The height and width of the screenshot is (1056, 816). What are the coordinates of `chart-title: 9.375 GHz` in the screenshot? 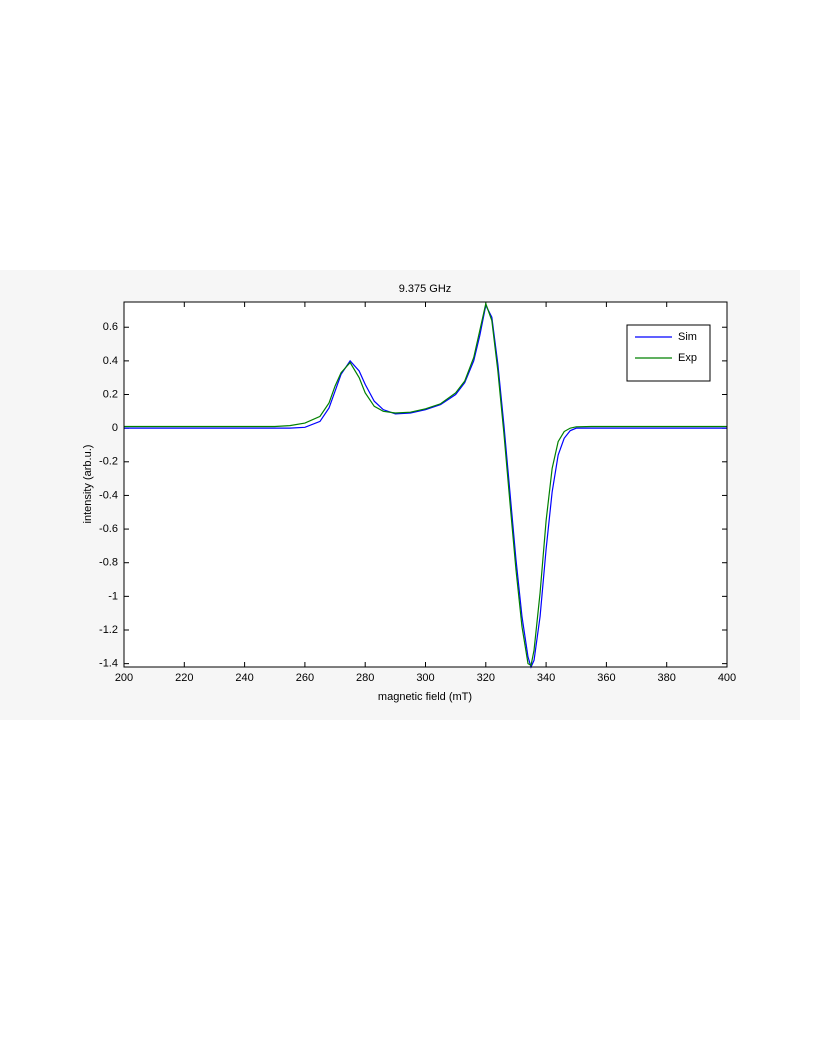 It's located at (425, 289).